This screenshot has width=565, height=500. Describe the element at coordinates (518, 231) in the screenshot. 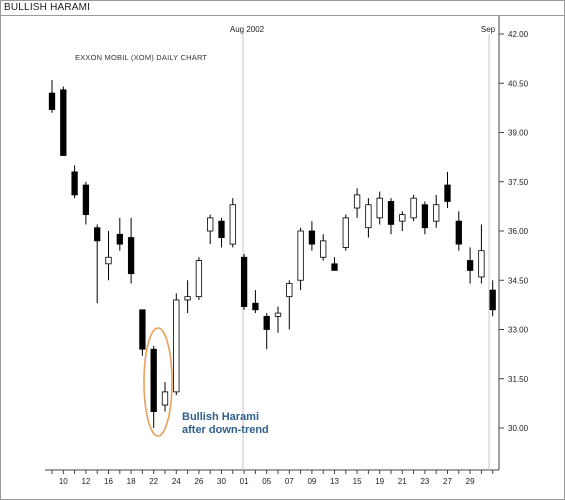

I see `y-tick-label: 36.00` at that location.